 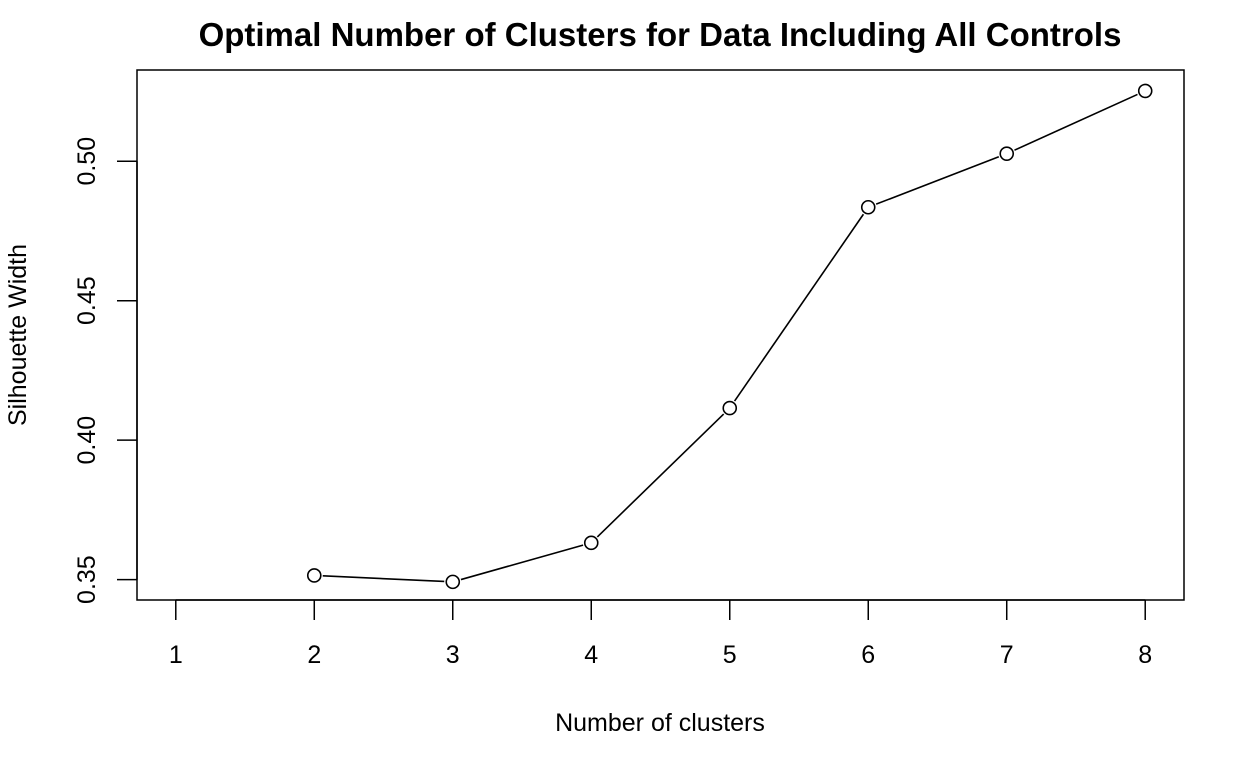 What do you see at coordinates (453, 655) in the screenshot?
I see `x-tick-label: 3` at bounding box center [453, 655].